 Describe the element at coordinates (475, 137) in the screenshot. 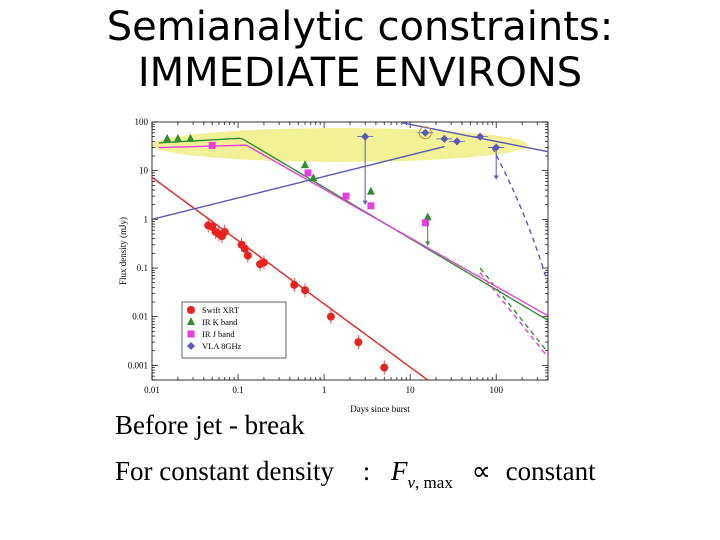

I see `curve-vla-decline` at that location.